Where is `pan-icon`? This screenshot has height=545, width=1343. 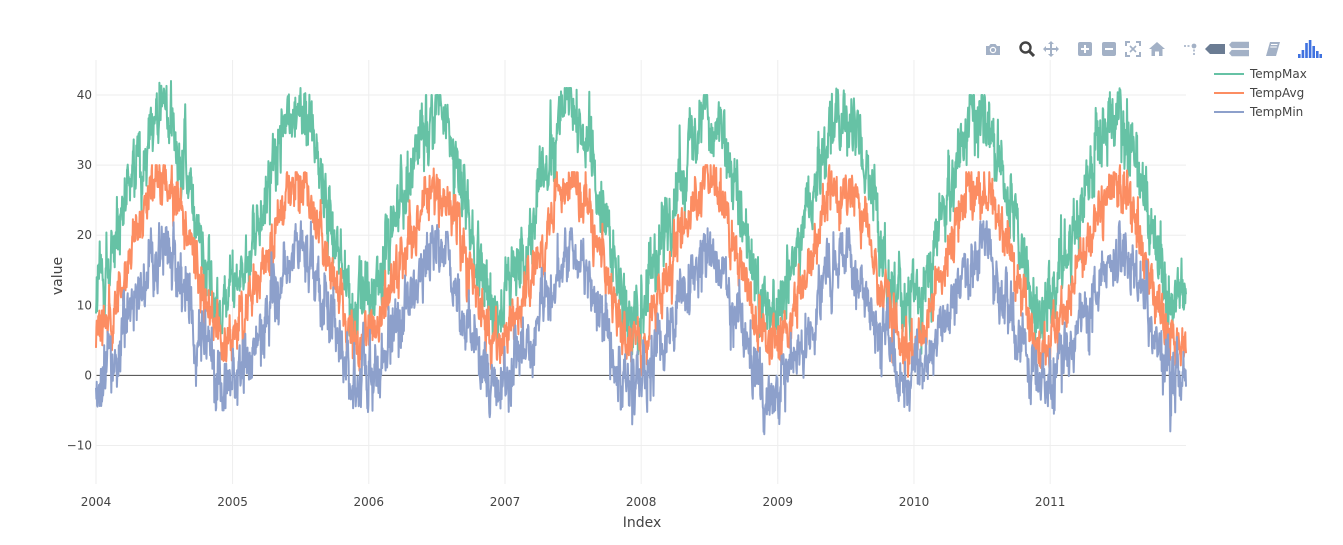 pan-icon is located at coordinates (1051, 49).